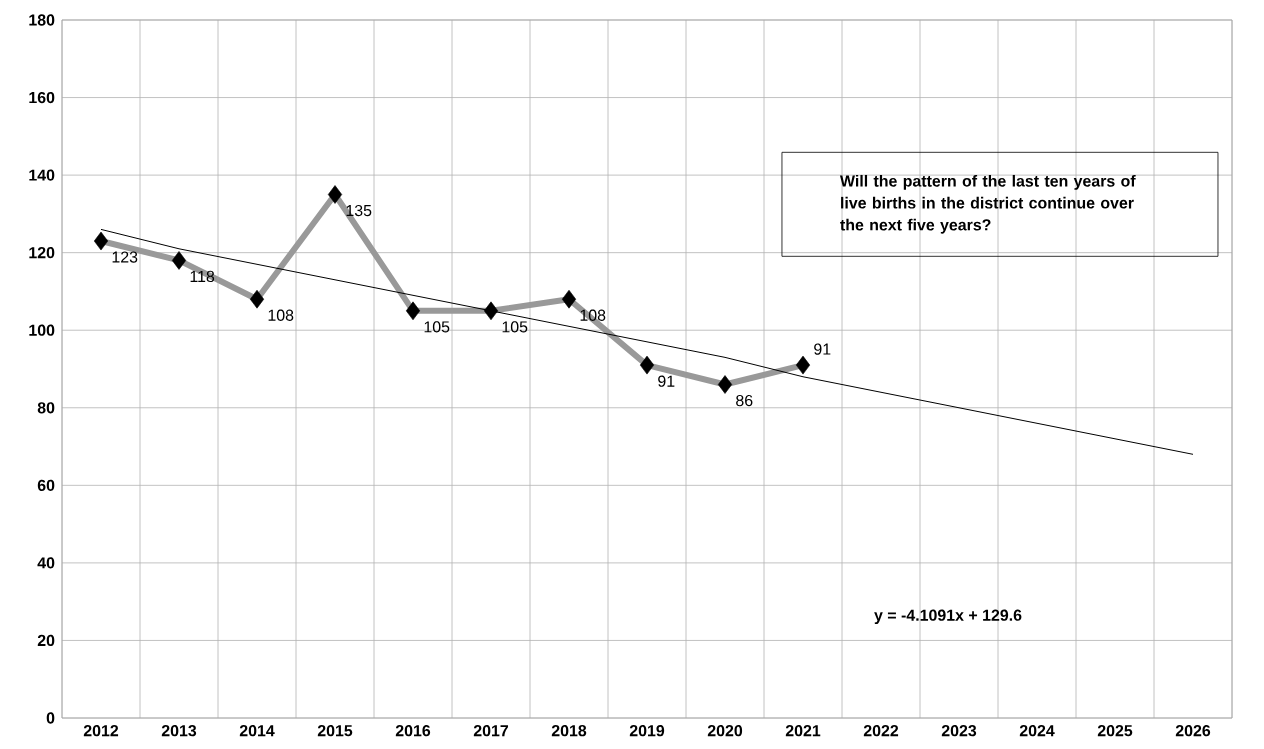  Describe the element at coordinates (42, 330) in the screenshot. I see `y-tick-label: 100` at that location.